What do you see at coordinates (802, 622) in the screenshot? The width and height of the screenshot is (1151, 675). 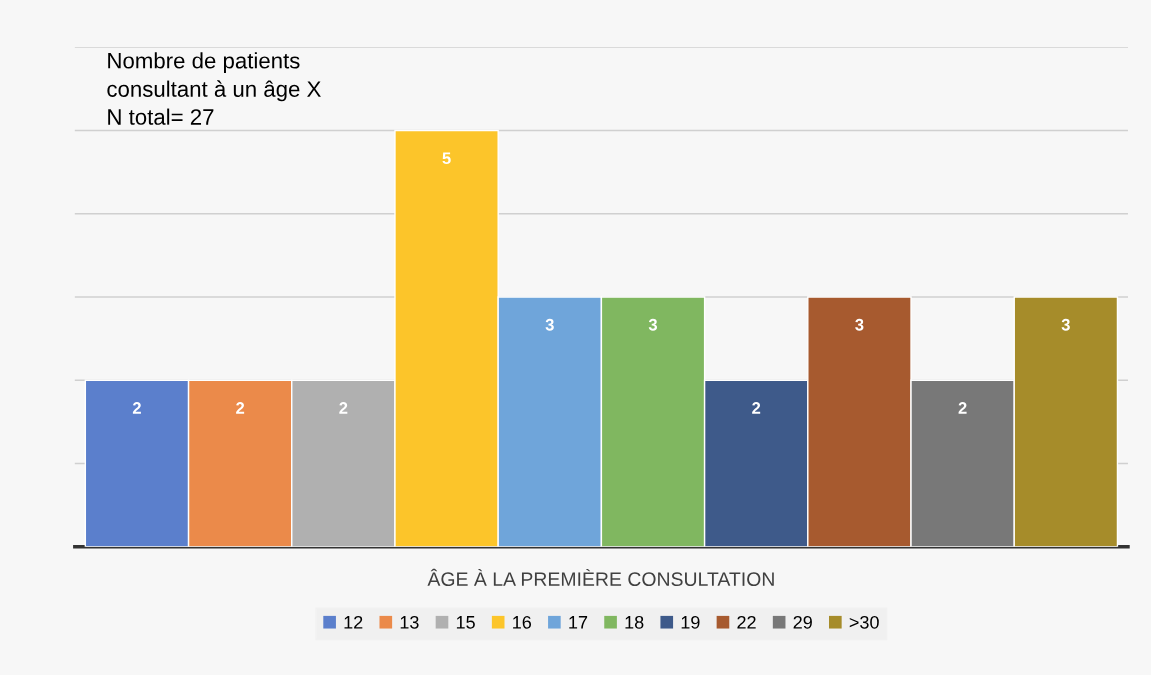 I see `legend-label: 29` at bounding box center [802, 622].